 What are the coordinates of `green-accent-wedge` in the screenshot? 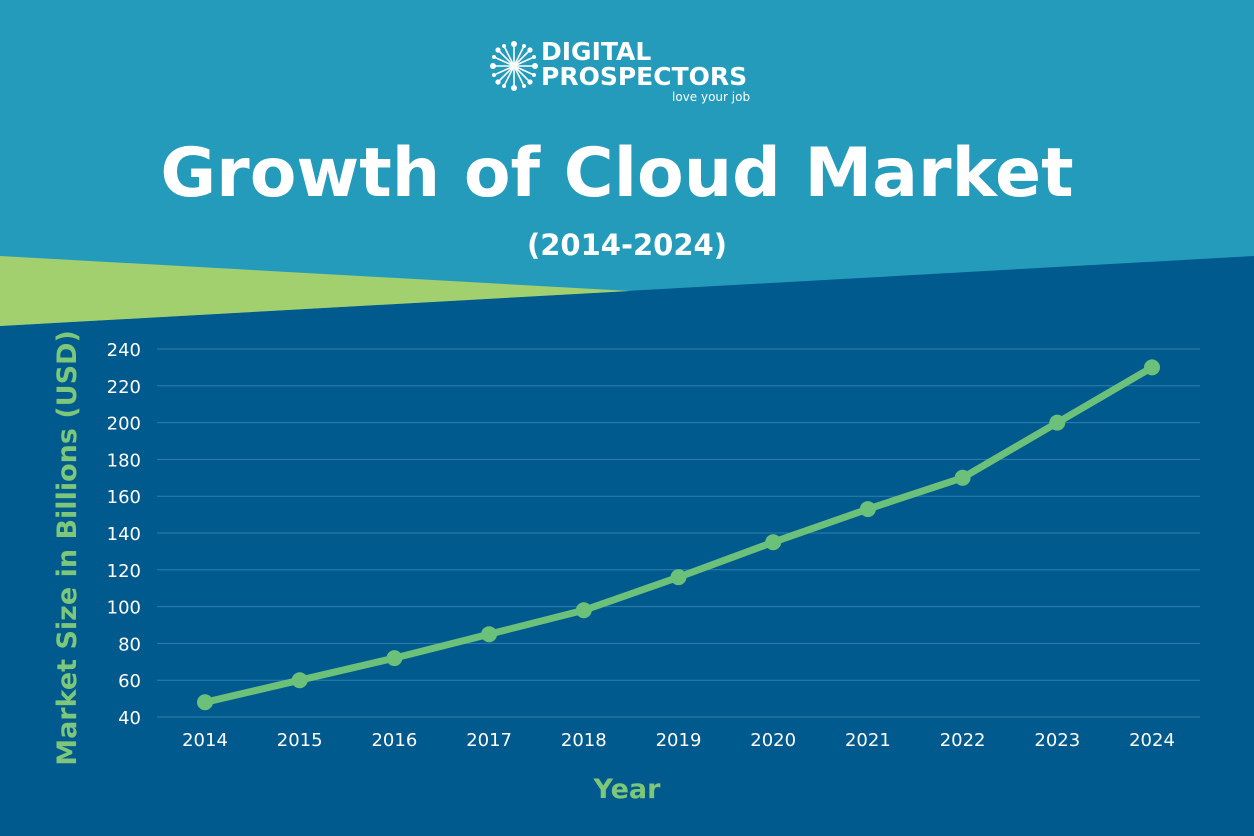 It's located at (315, 291).